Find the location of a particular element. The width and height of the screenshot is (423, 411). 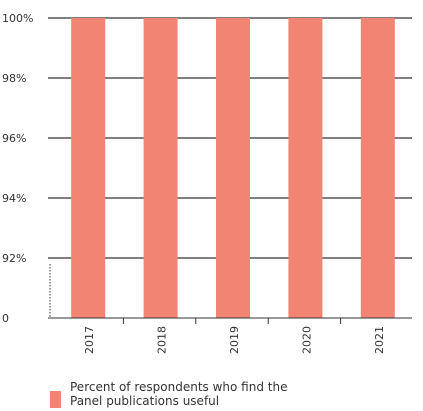

bar-2017 is located at coordinates (88, 168).